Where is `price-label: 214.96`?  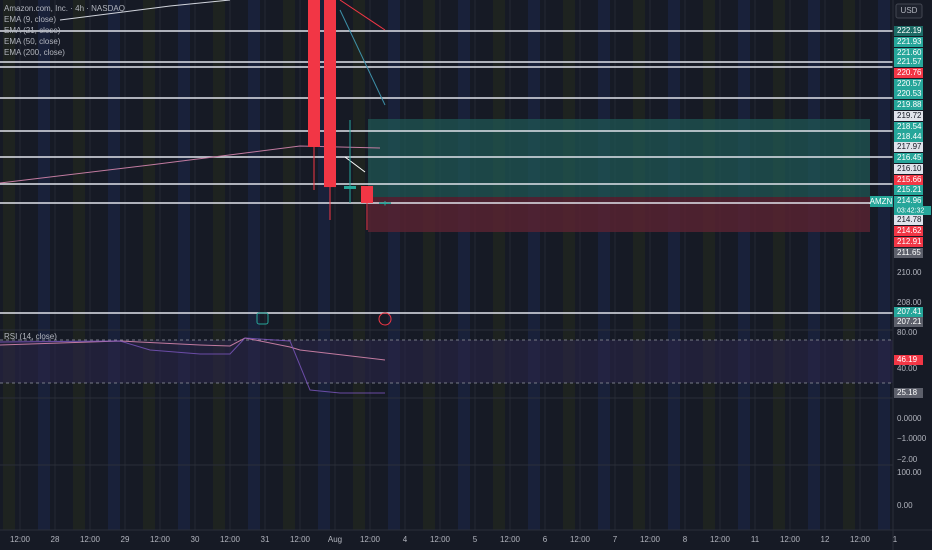 price-label: 214.96 is located at coordinates (909, 200).